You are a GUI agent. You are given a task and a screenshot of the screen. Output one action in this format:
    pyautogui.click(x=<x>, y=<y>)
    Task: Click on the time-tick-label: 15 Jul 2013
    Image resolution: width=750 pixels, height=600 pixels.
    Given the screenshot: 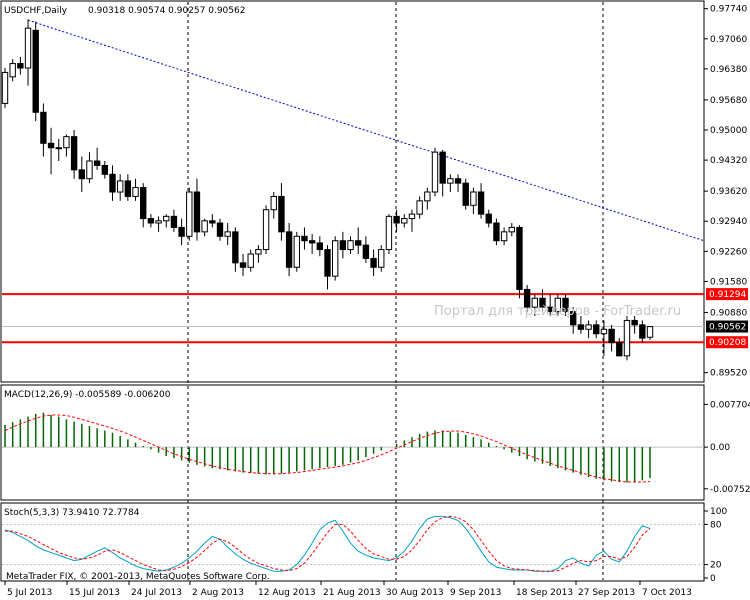 What is the action you would take?
    pyautogui.click(x=94, y=593)
    